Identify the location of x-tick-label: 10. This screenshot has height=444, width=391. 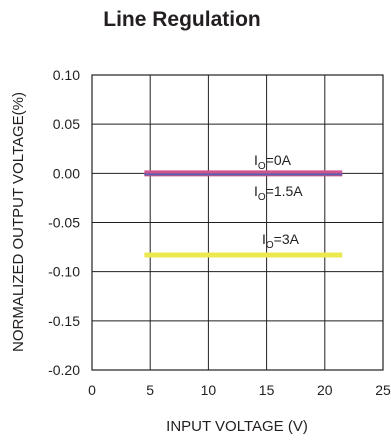
(209, 390).